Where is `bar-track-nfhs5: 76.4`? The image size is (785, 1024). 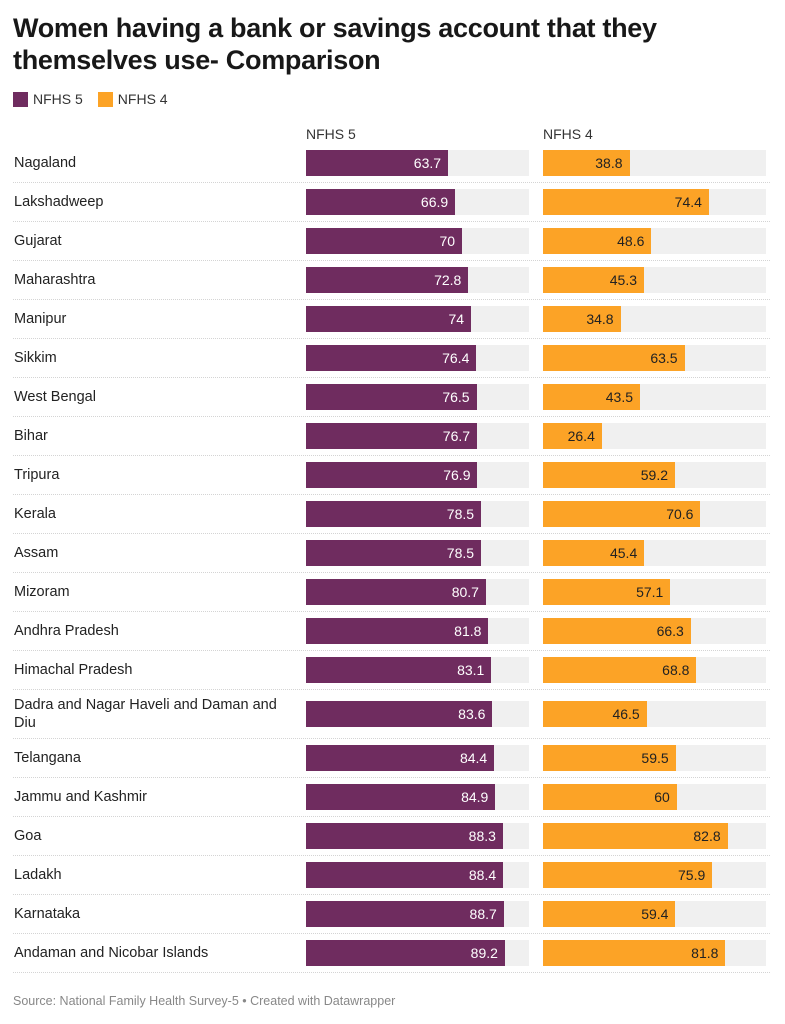 bar-track-nfhs5: 76.4 is located at coordinates (417, 358).